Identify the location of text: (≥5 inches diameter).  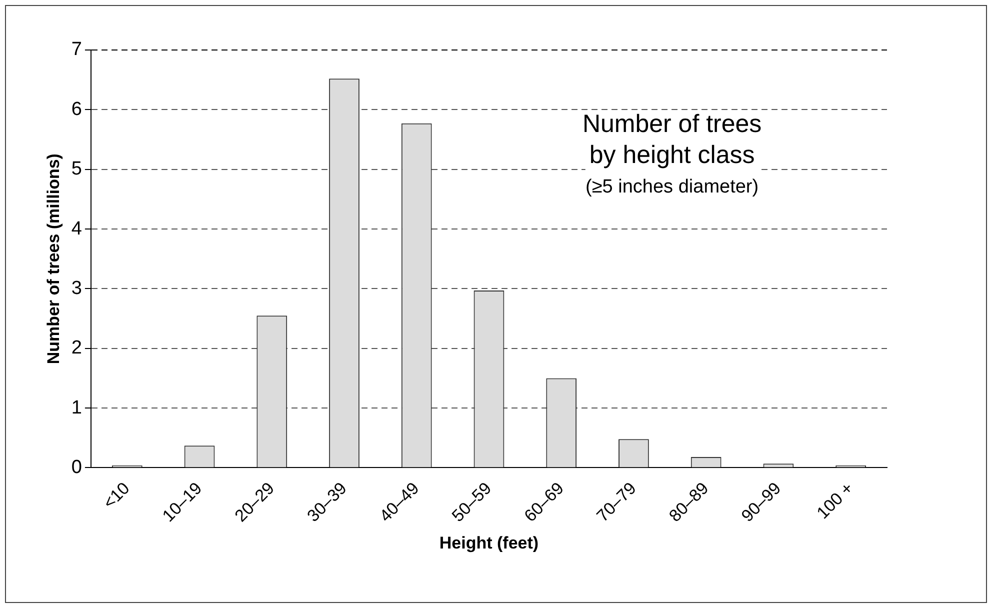
(672, 187).